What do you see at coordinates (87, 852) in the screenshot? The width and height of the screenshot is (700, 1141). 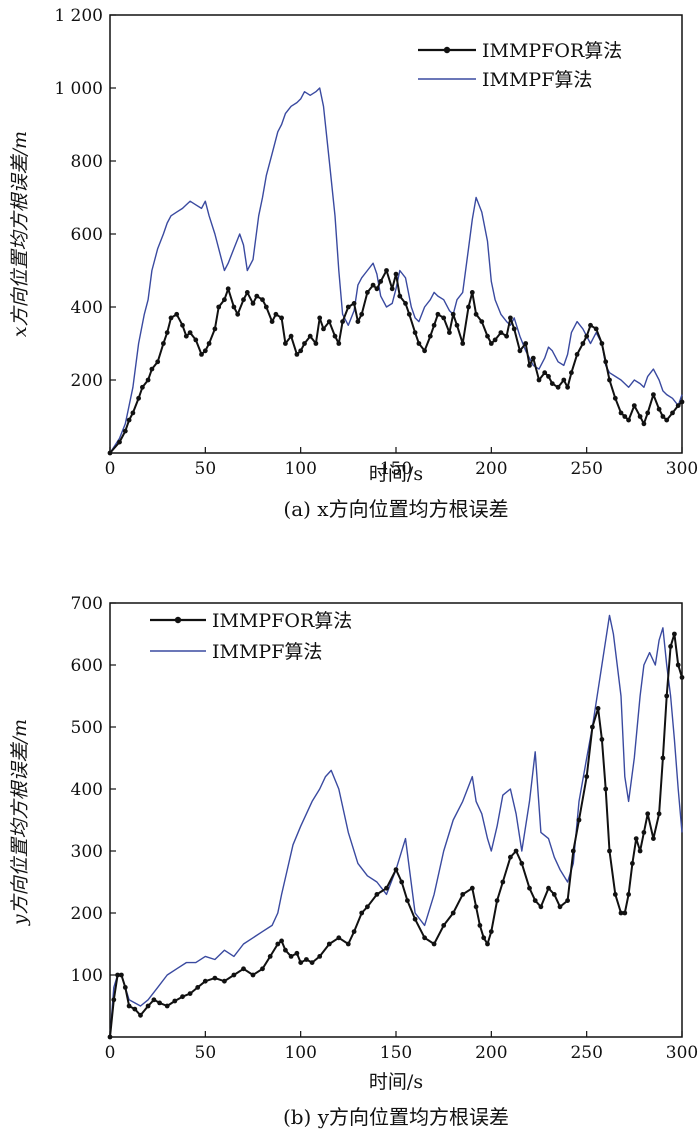 I see `chart-b-ytick-label: 300` at bounding box center [87, 852].